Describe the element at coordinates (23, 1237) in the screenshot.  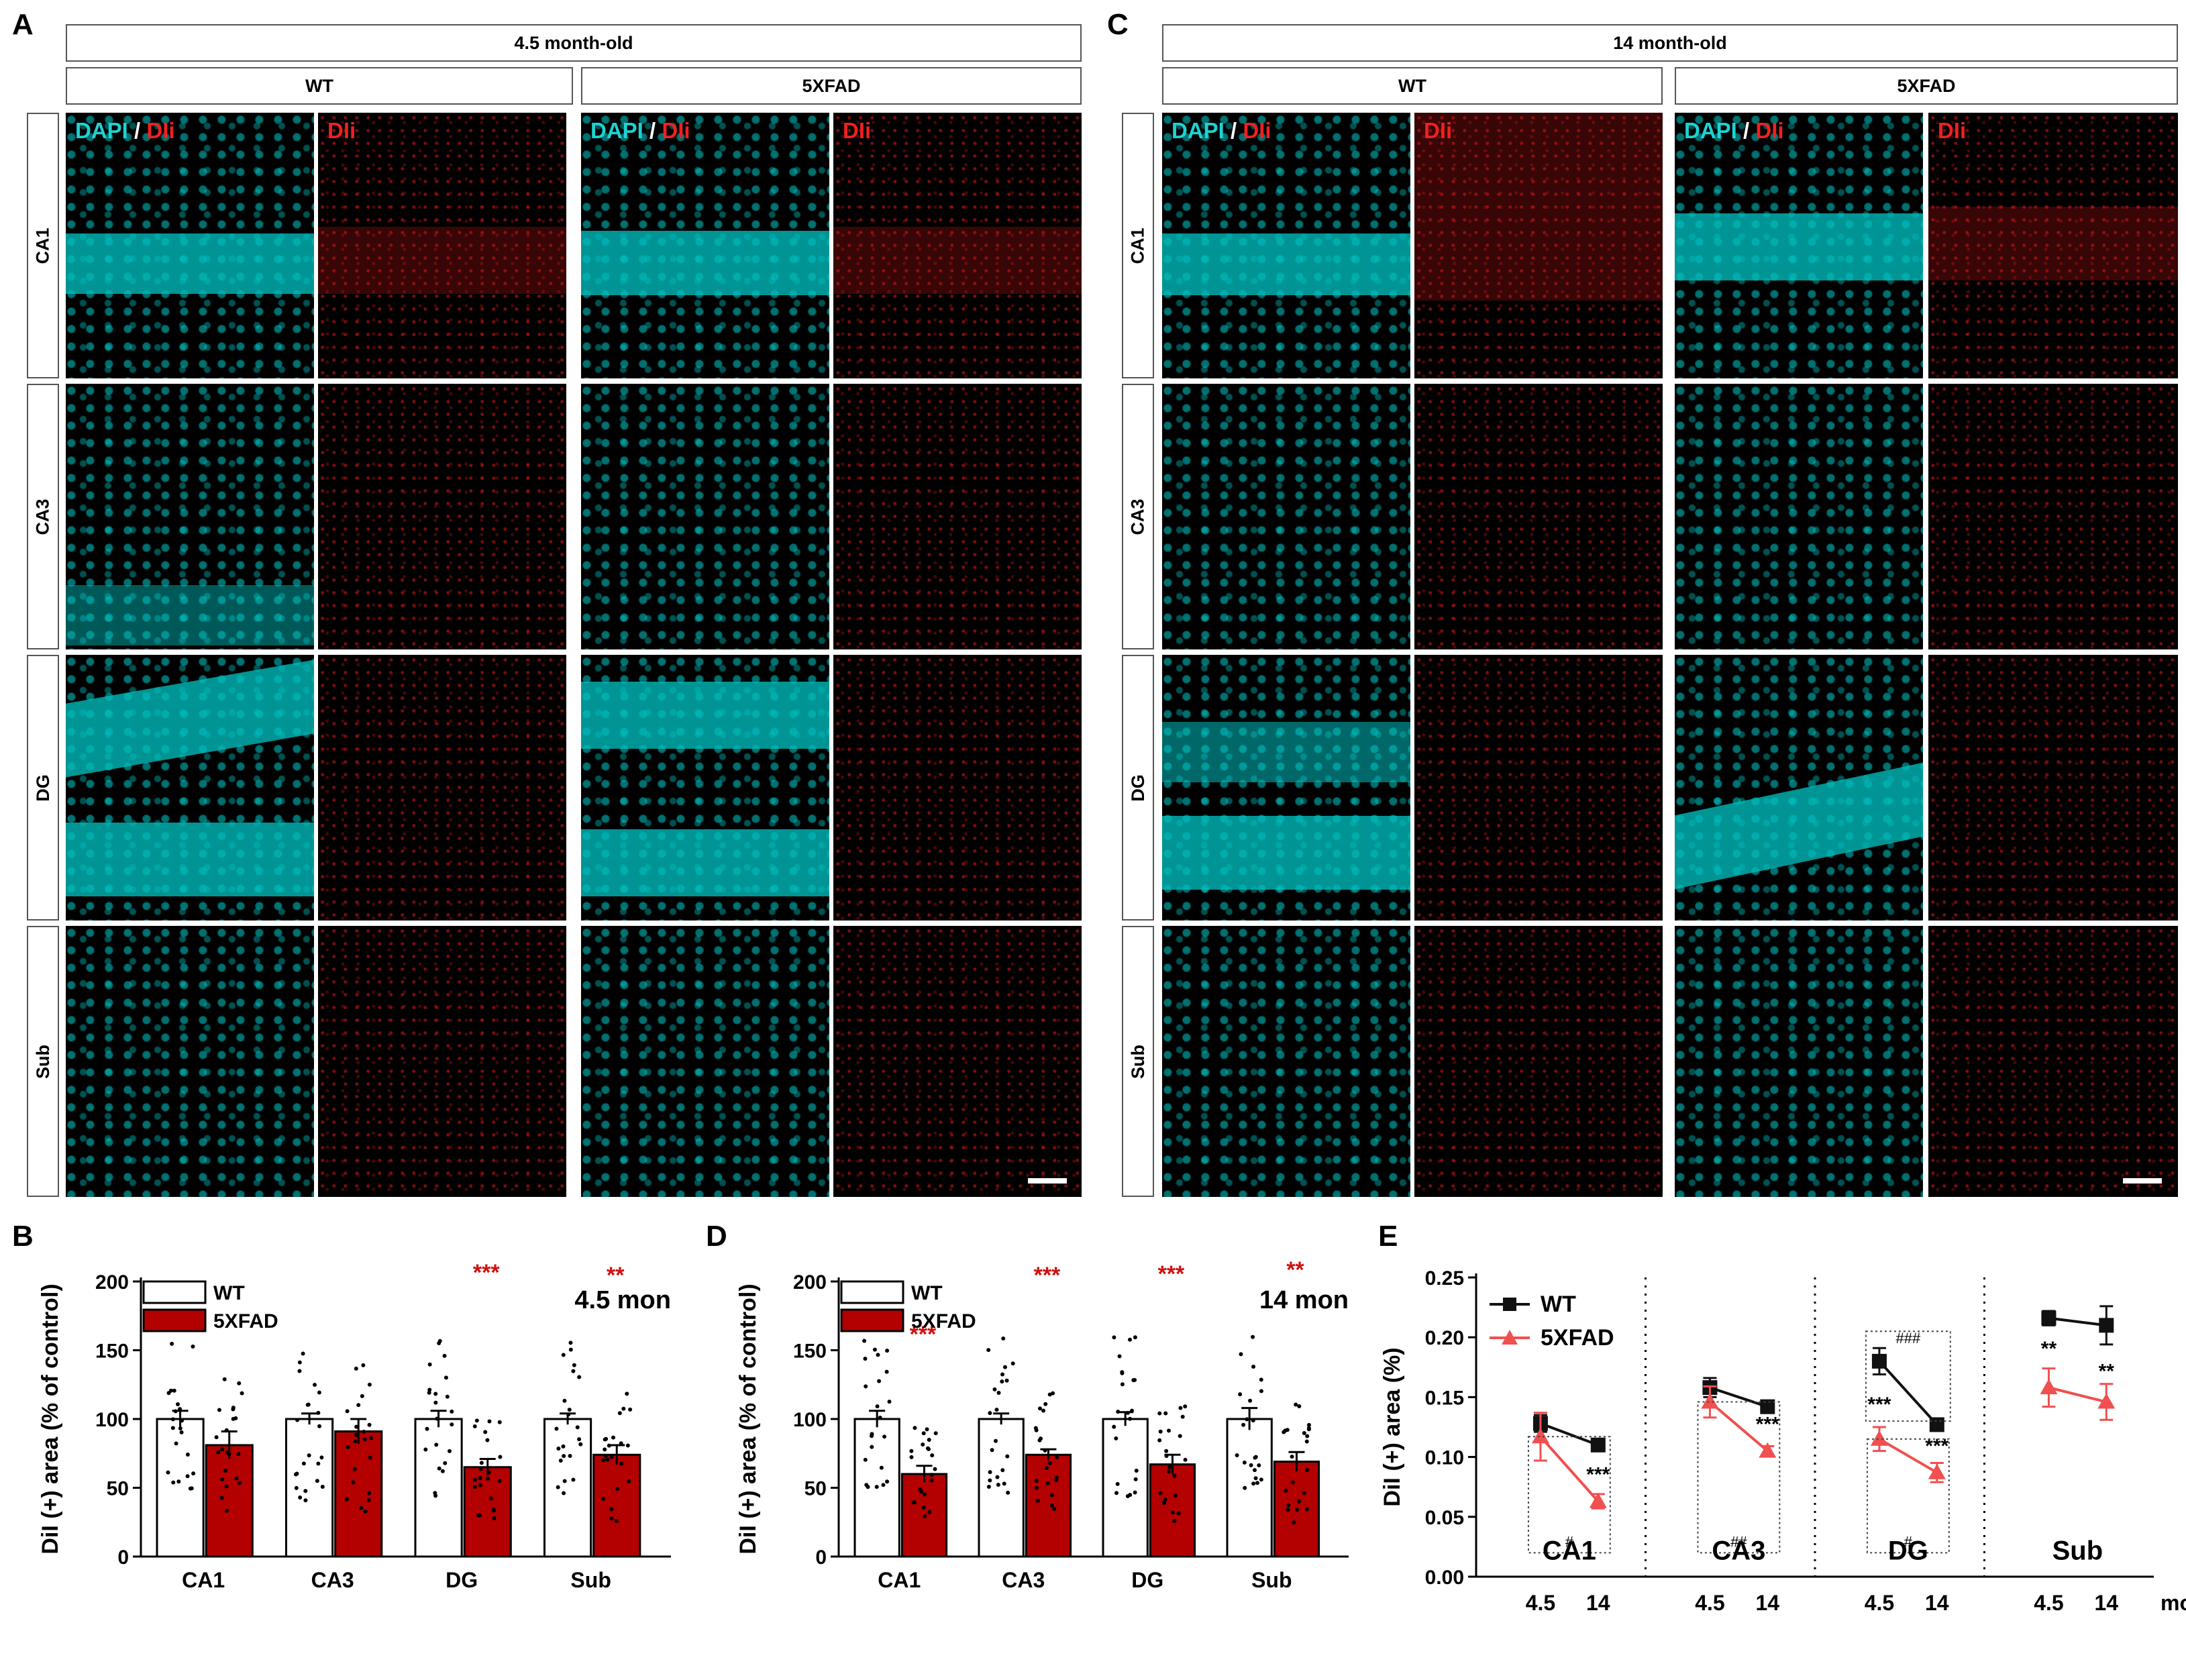
I see `panel-label-b: B` at that location.